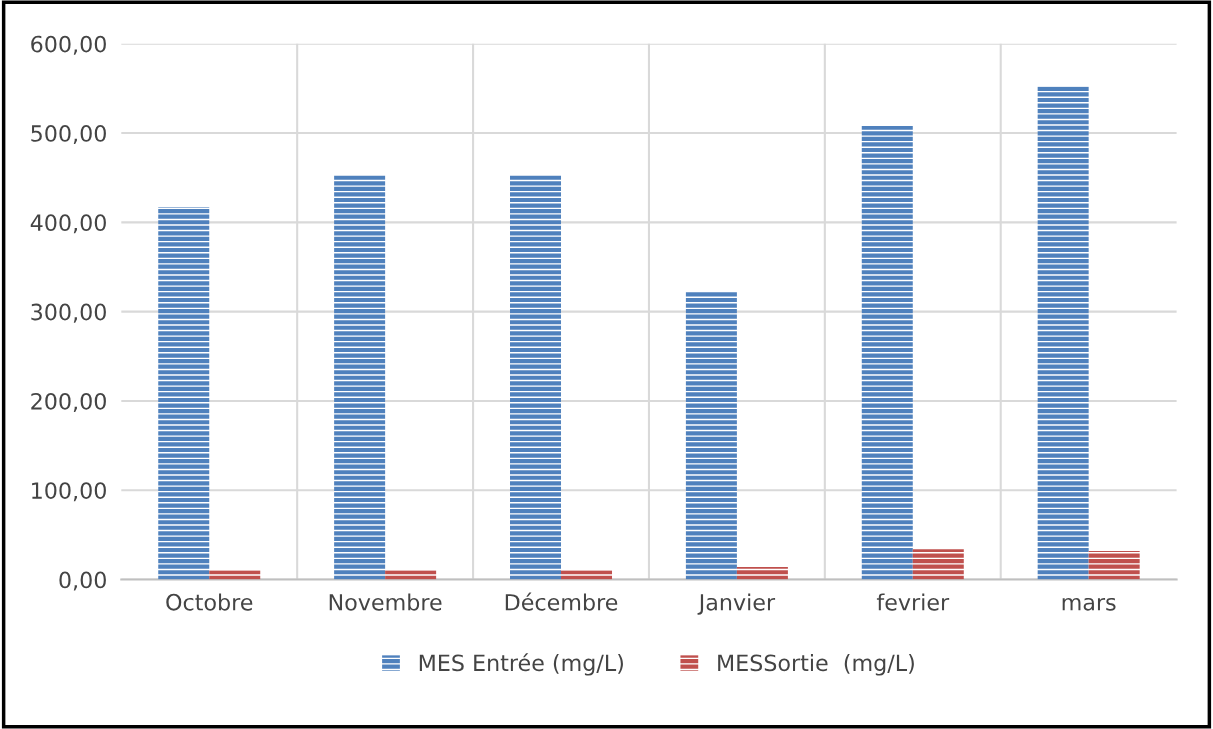 The height and width of the screenshot is (729, 1213). What do you see at coordinates (82, 581) in the screenshot?
I see `y-tick-label: 0,00` at bounding box center [82, 581].